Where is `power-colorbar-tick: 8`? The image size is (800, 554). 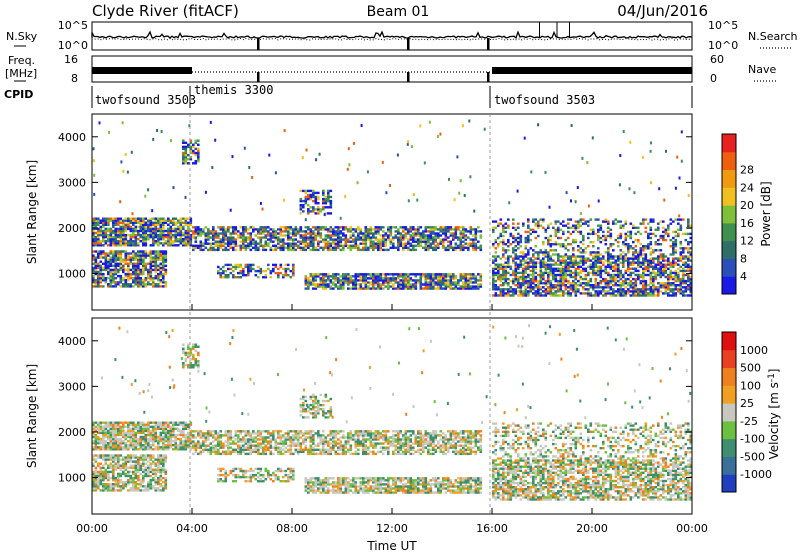
power-colorbar-tick: 8 is located at coordinates (743, 258).